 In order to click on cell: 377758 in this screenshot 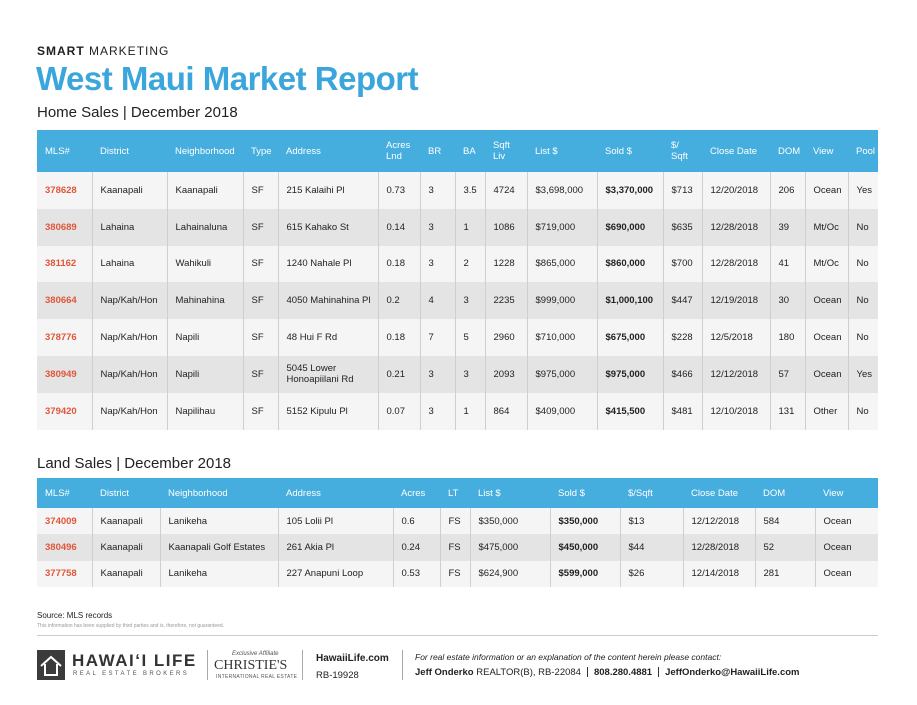, I will do `click(64, 573)`.